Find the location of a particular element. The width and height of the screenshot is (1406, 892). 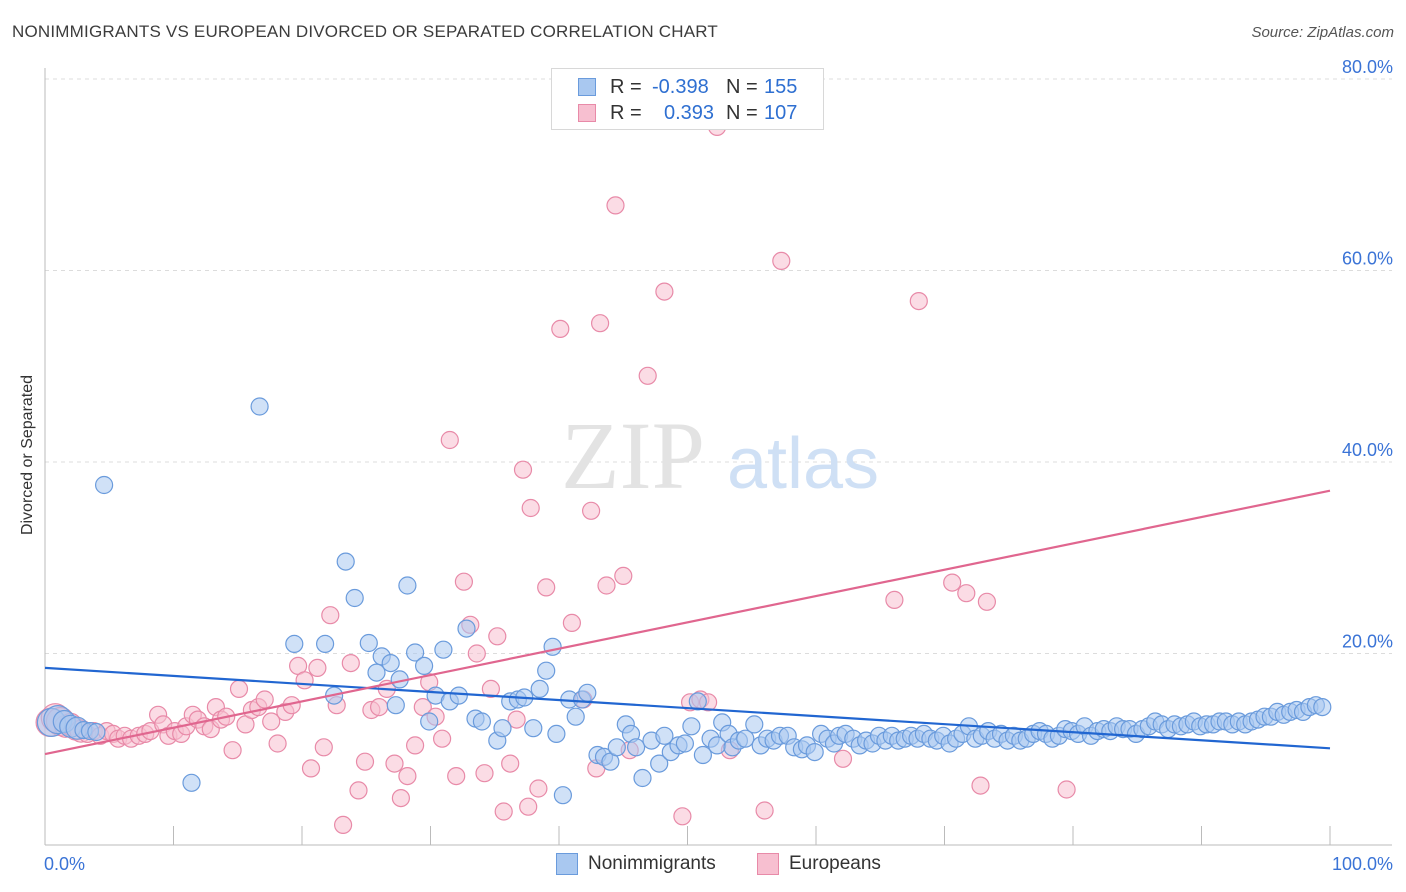

legend-label-europeans: Europeans is located at coordinates (835, 863).